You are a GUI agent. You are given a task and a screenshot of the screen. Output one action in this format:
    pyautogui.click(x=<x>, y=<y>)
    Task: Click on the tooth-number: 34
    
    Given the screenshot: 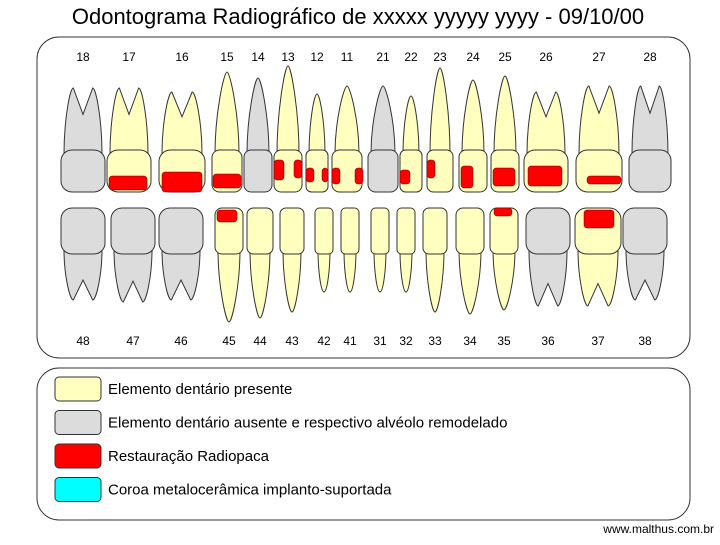 What is the action you would take?
    pyautogui.click(x=470, y=341)
    